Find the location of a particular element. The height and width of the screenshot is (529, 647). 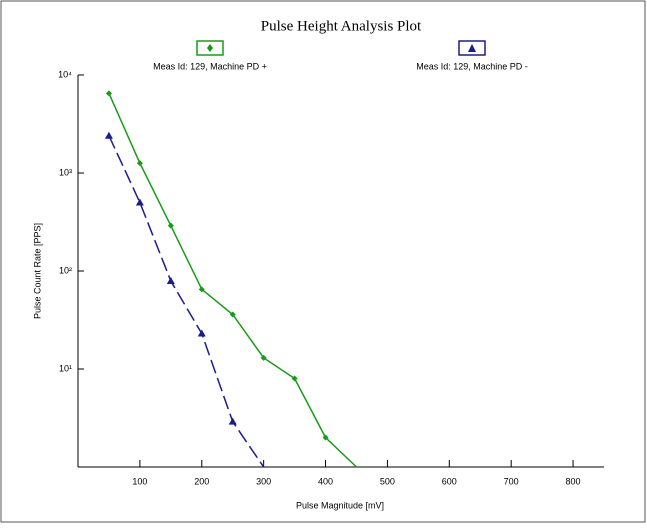

y-tick-label: 10¹ is located at coordinates (65, 368).